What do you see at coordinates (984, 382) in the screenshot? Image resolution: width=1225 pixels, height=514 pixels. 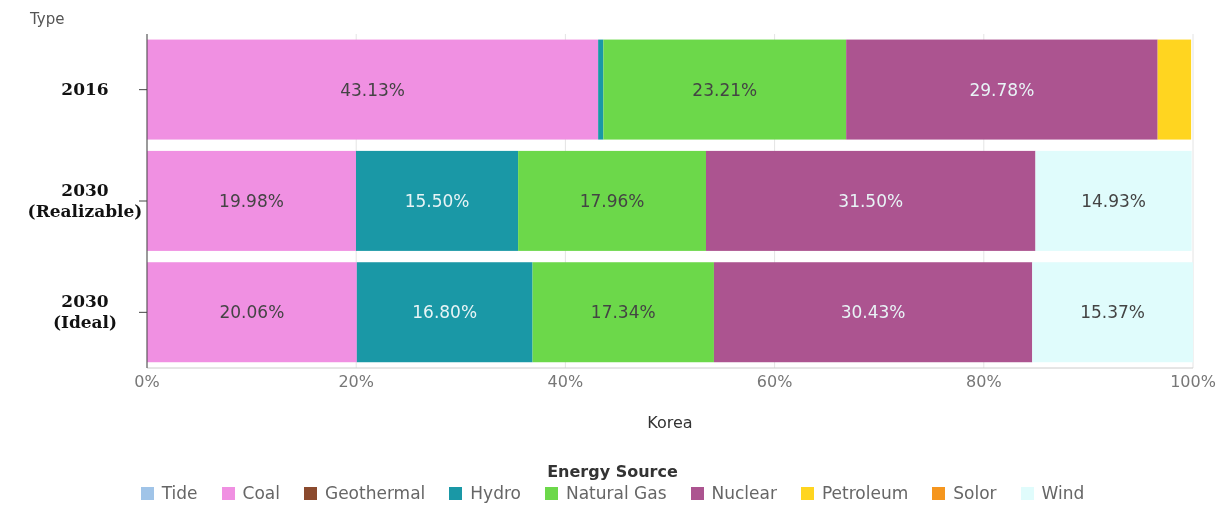 I see `x-tick-label: 80%` at bounding box center [984, 382].